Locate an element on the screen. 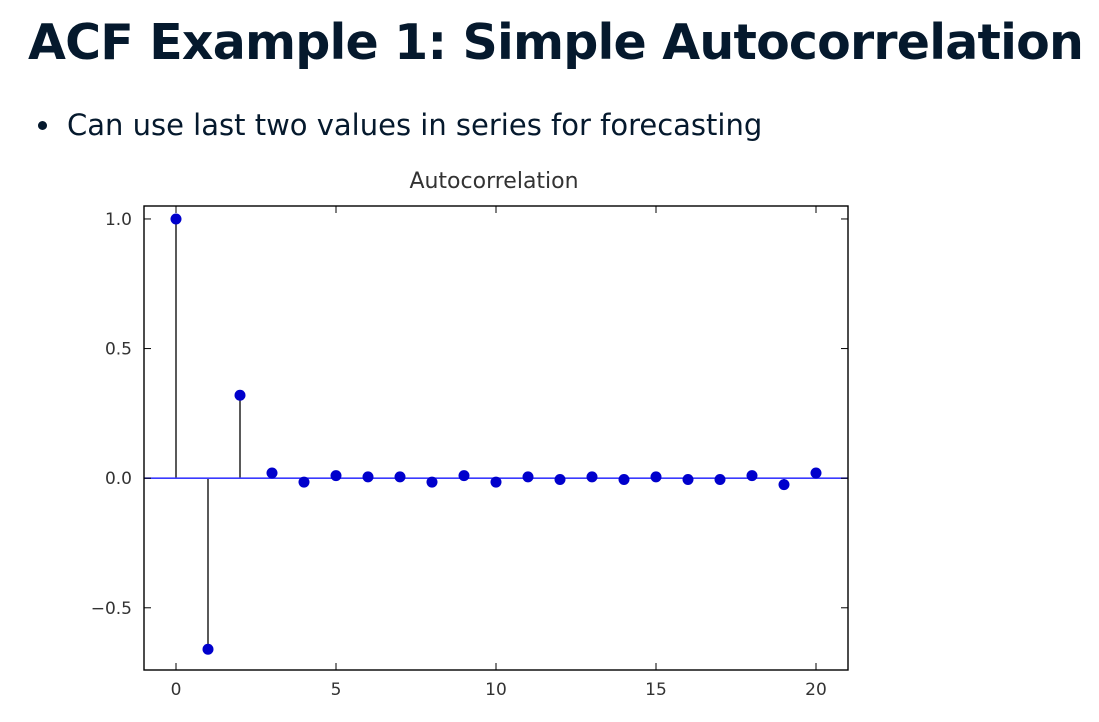 The width and height of the screenshot is (1099, 722). y-tick-label: −0.5 is located at coordinates (111, 609).